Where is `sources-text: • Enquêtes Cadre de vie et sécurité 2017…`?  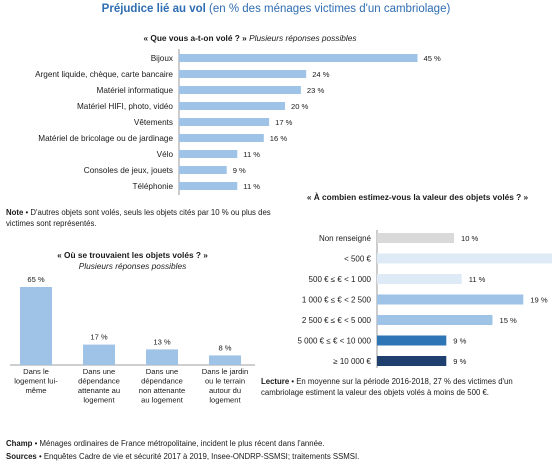
sources-text: • Enquêtes Cadre de vie et sécurité 2017… is located at coordinates (198, 456).